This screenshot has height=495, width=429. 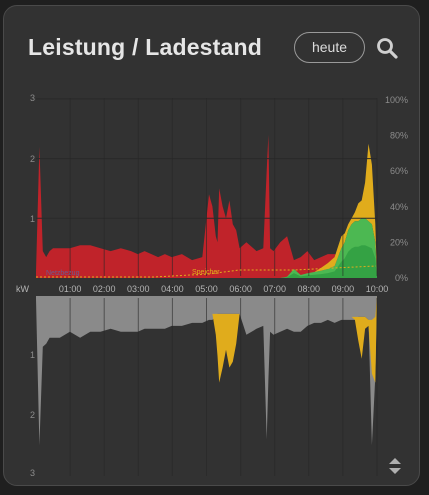 What do you see at coordinates (329, 47) in the screenshot?
I see `today-button: heute` at bounding box center [329, 47].